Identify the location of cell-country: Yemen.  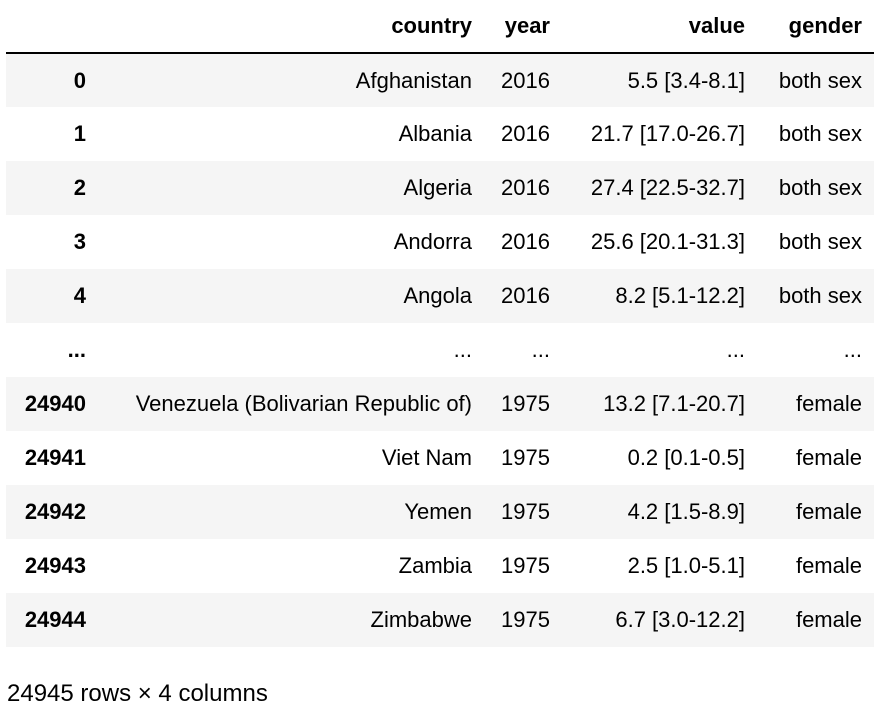
(438, 511).